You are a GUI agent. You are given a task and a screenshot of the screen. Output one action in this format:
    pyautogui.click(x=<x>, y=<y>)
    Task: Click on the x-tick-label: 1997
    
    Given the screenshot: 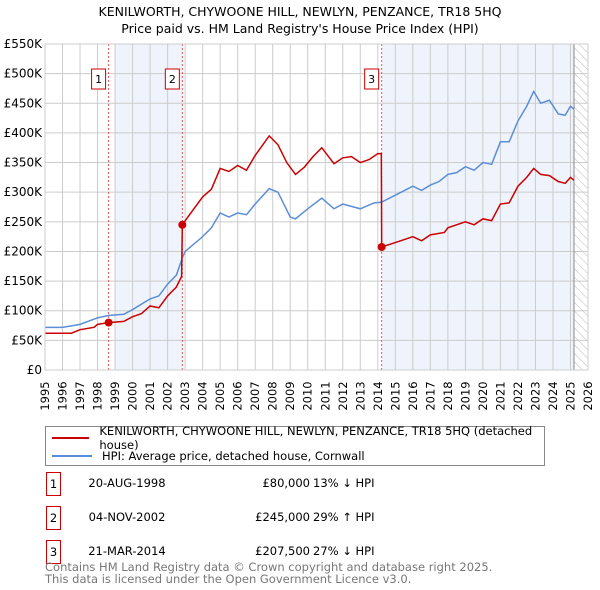 What is the action you would take?
    pyautogui.click(x=80, y=395)
    